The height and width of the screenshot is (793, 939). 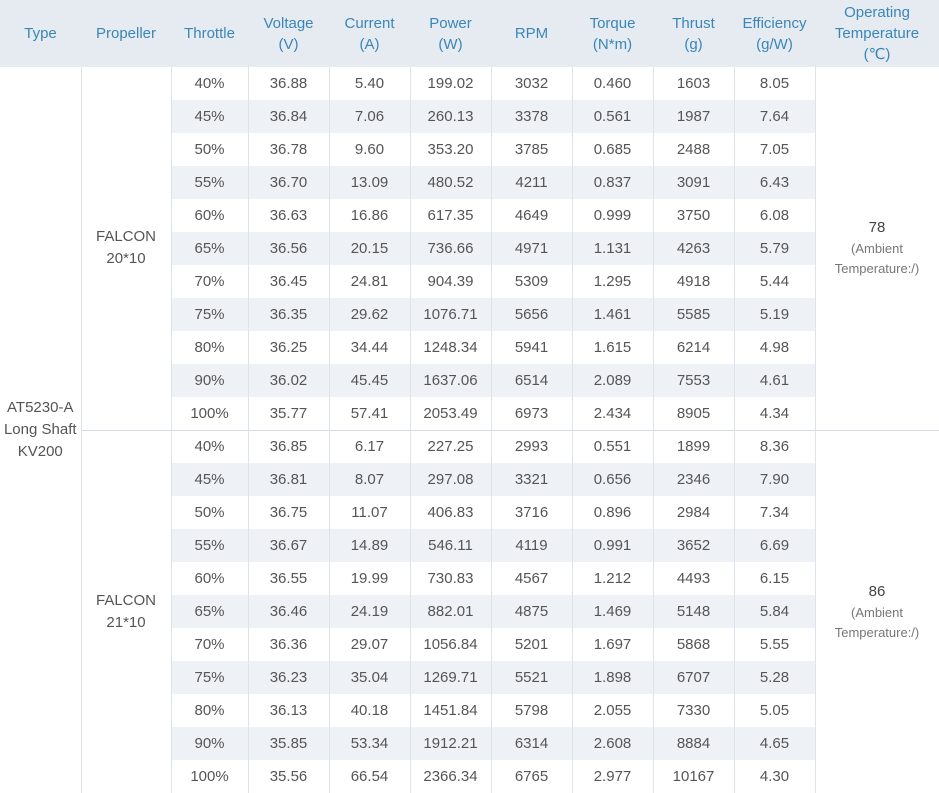 What do you see at coordinates (289, 281) in the screenshot?
I see `voltage-cell: 36.45` at bounding box center [289, 281].